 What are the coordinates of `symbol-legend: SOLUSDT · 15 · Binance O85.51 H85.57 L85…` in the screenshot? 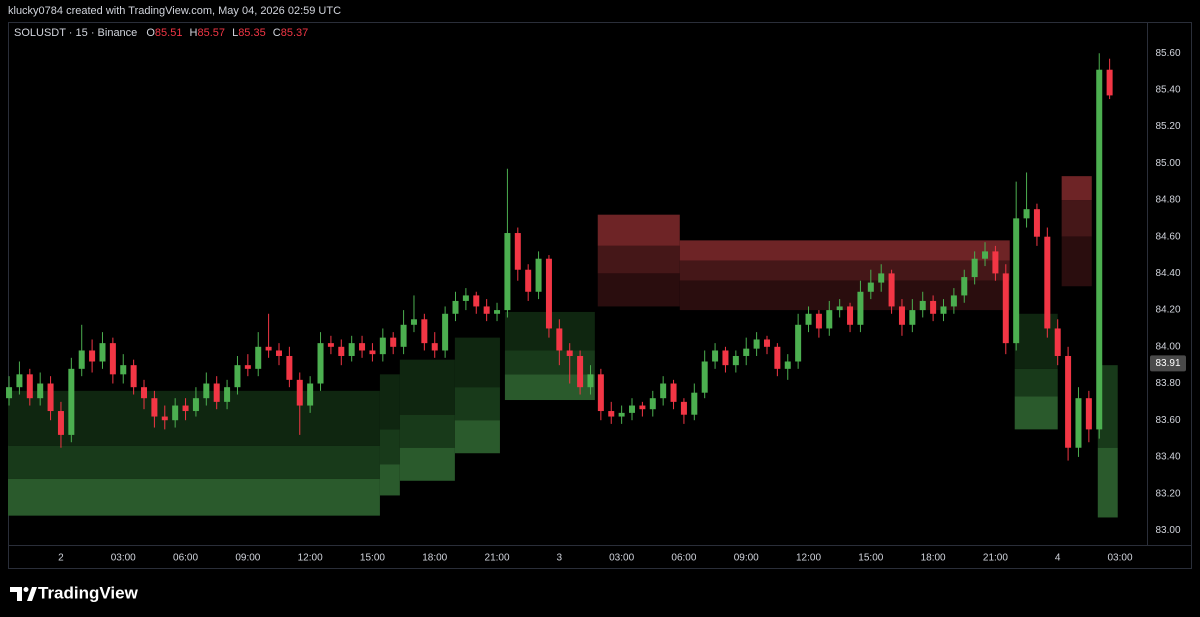 It's located at (161, 33).